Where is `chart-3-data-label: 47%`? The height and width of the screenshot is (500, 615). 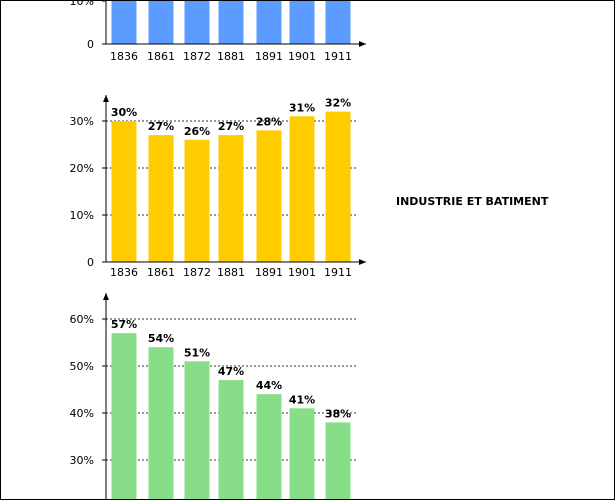
chart-3-data-label: 47% is located at coordinates (231, 371).